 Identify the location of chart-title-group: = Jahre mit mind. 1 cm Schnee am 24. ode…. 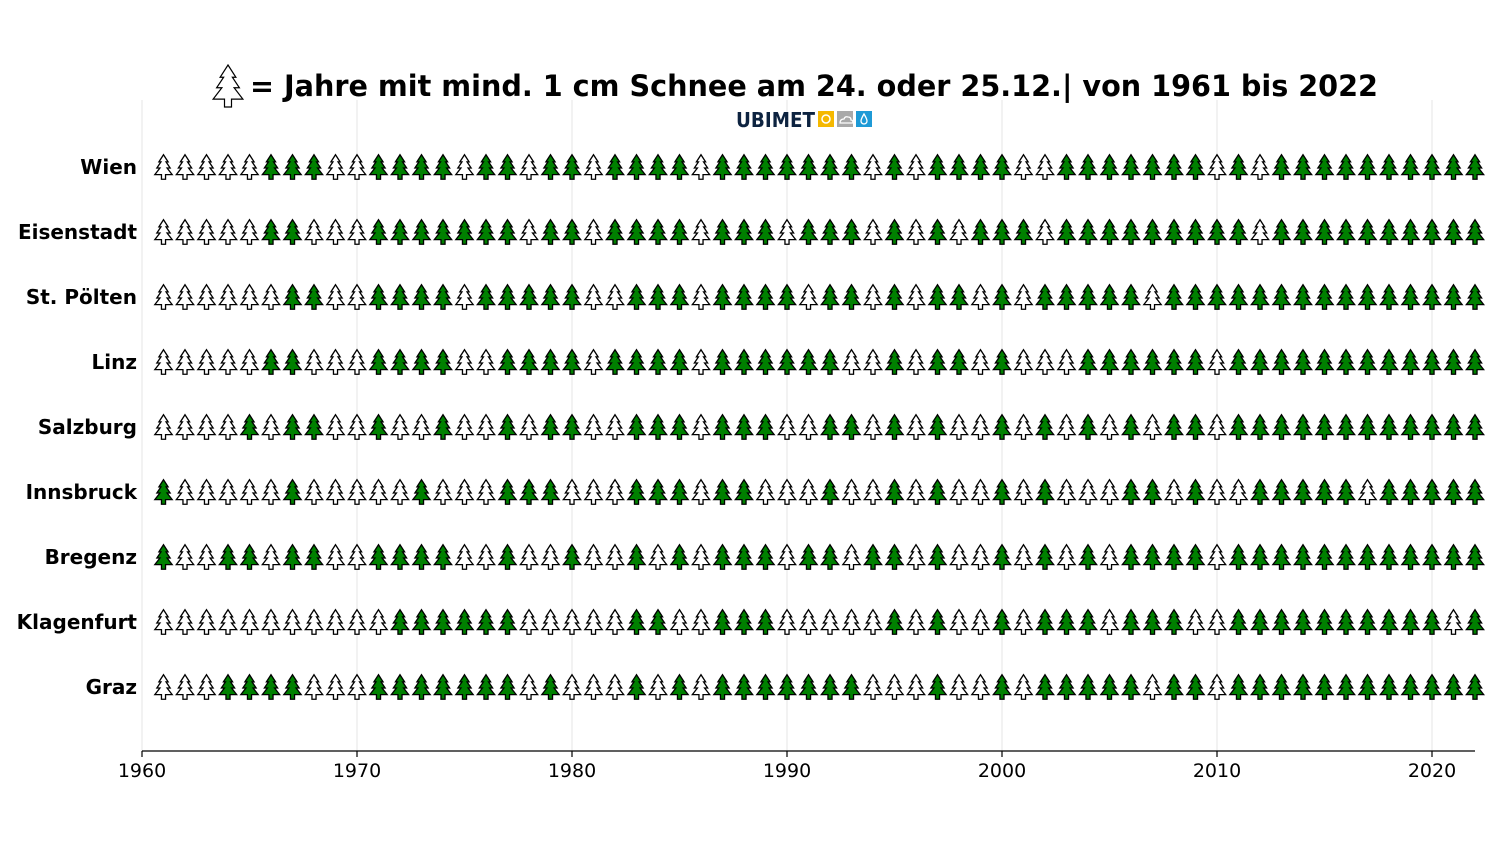
(794, 85).